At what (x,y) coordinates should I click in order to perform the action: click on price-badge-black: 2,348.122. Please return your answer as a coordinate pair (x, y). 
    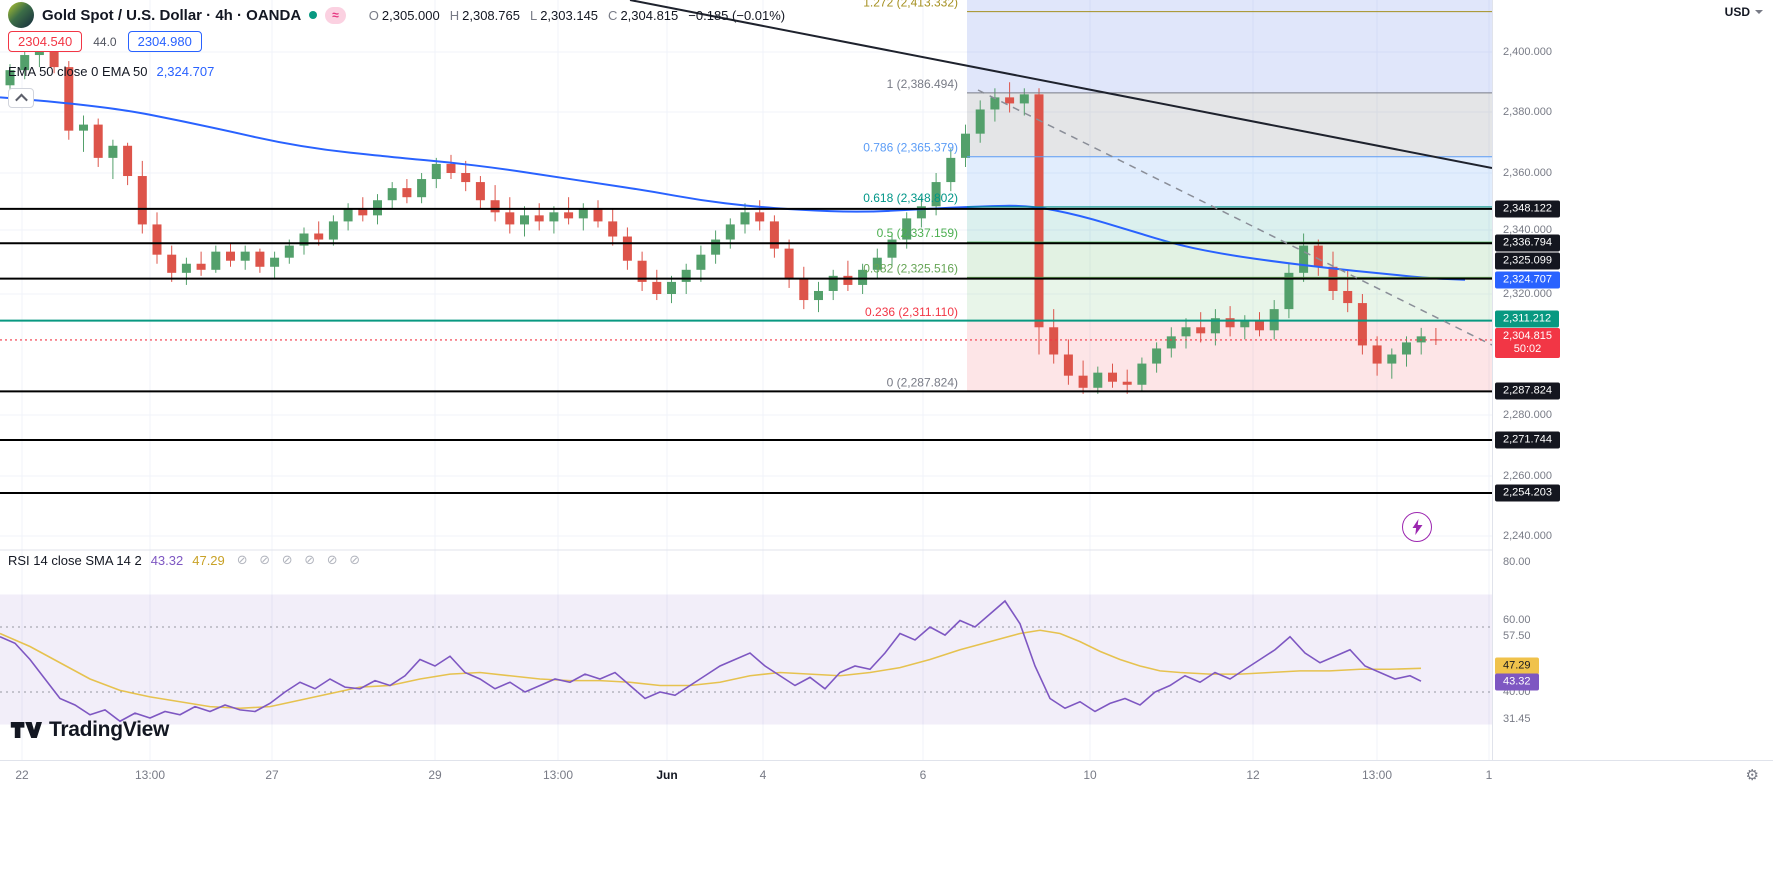
    Looking at the image, I should click on (1527, 209).